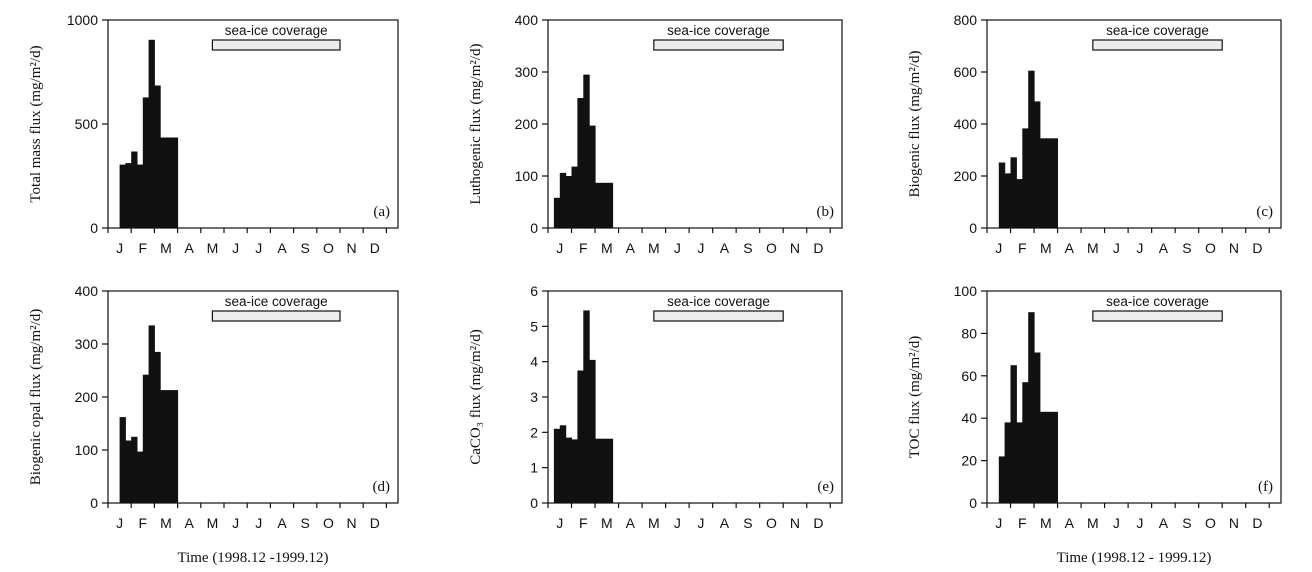 The width and height of the screenshot is (1312, 572). I want to click on y-axis-label: Biogenic opal flux (mg/m²/d), so click(36, 397).